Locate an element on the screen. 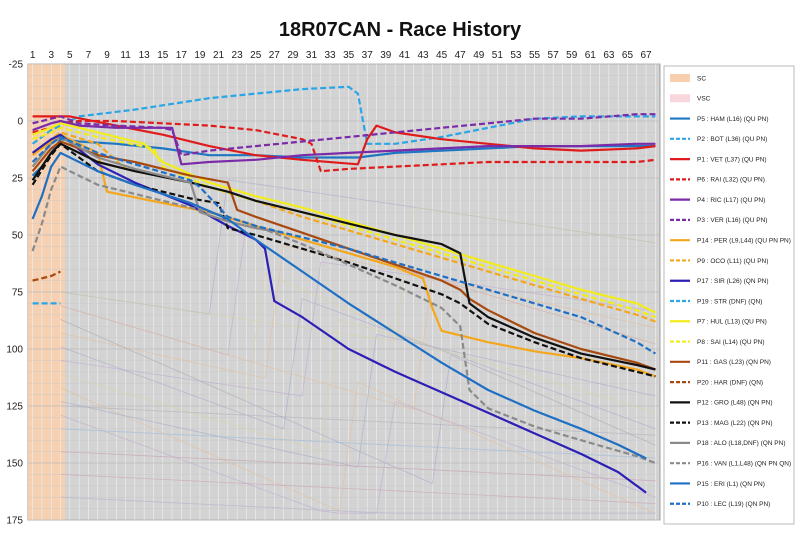  y-tick-label: 150 is located at coordinates (14, 464).